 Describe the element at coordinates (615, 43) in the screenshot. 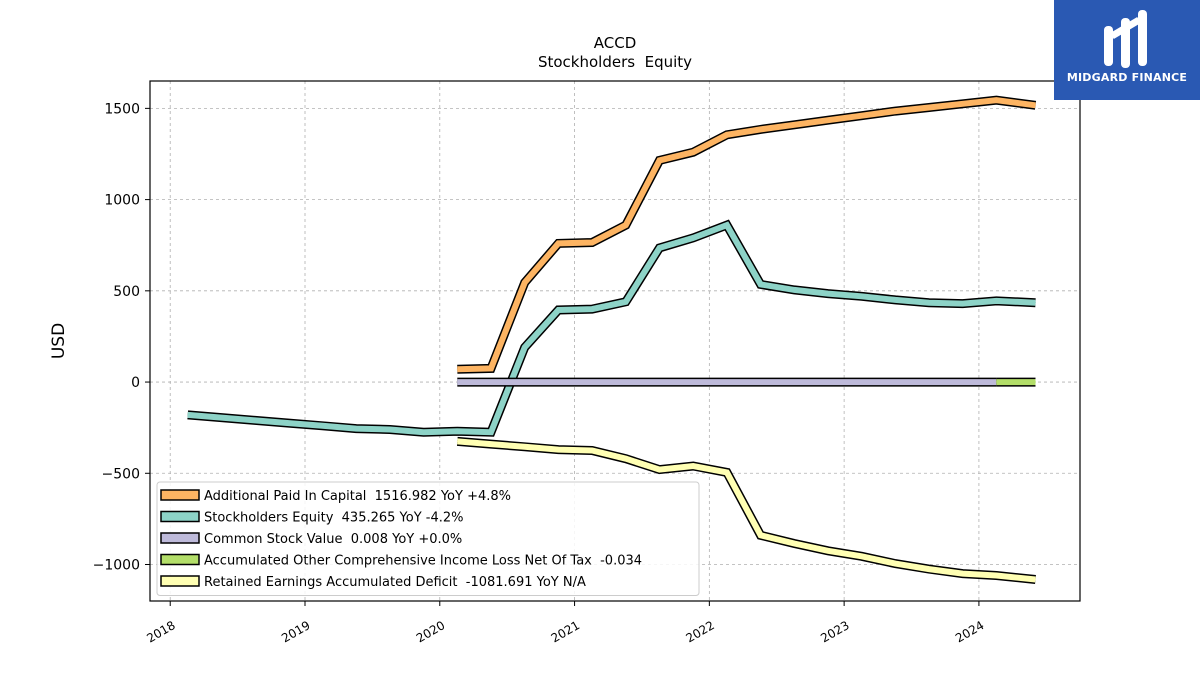

I see `chart-title: ACCD` at that location.